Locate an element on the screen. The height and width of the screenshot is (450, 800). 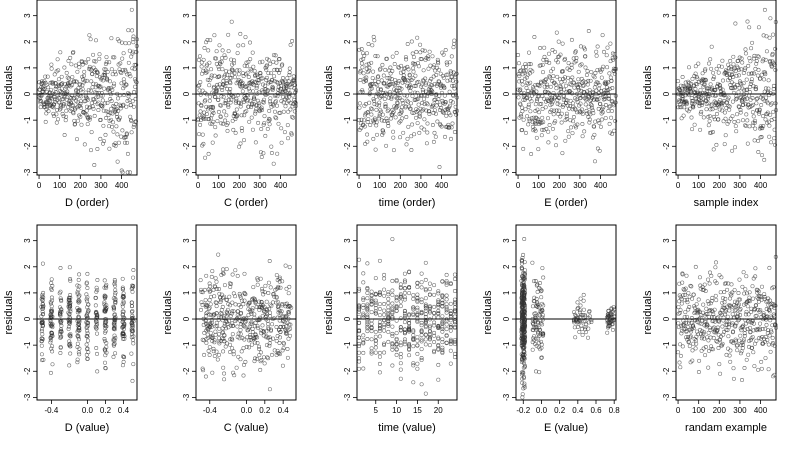
plot-frame is located at coordinates (566, 312).